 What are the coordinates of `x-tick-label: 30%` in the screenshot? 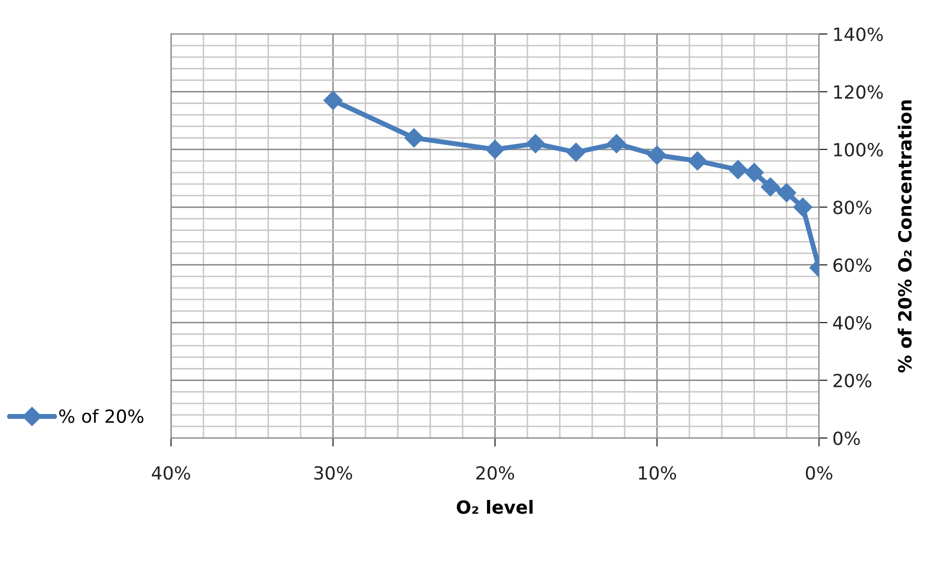 It's located at (333, 473).